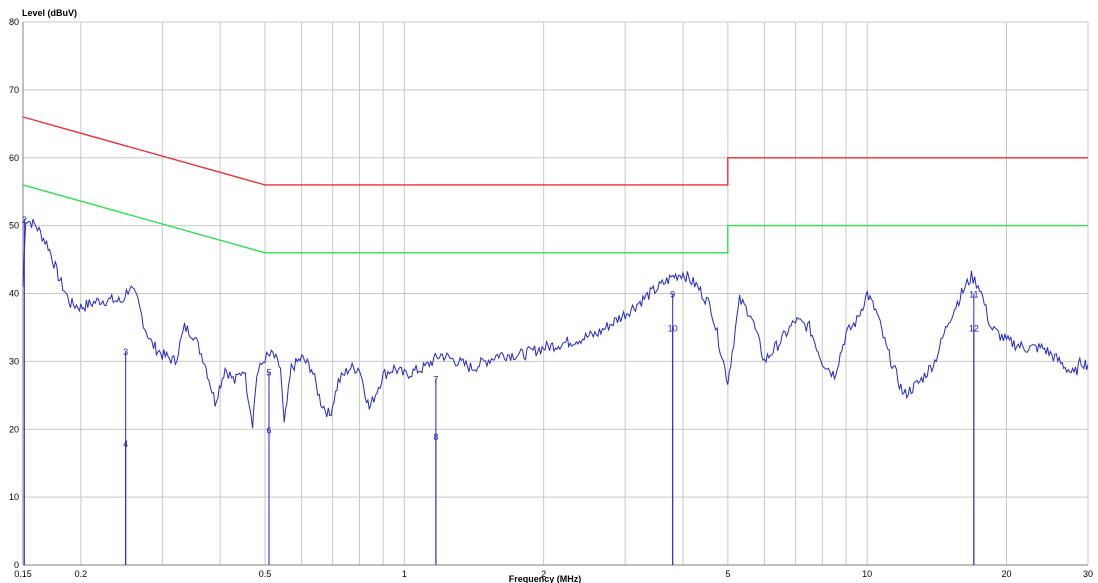  I want to click on marker-label-6: 6, so click(268, 430).